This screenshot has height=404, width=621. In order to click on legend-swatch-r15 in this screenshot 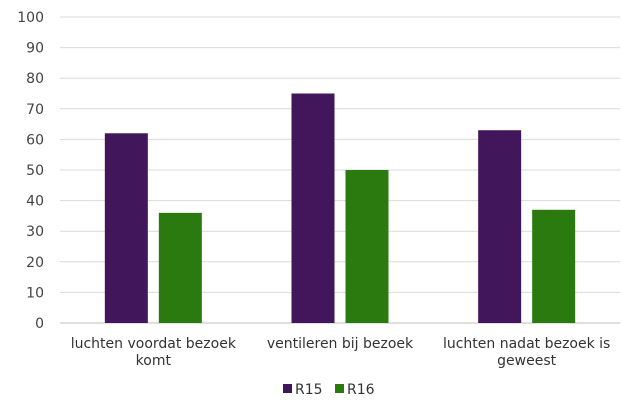, I will do `click(287, 388)`.